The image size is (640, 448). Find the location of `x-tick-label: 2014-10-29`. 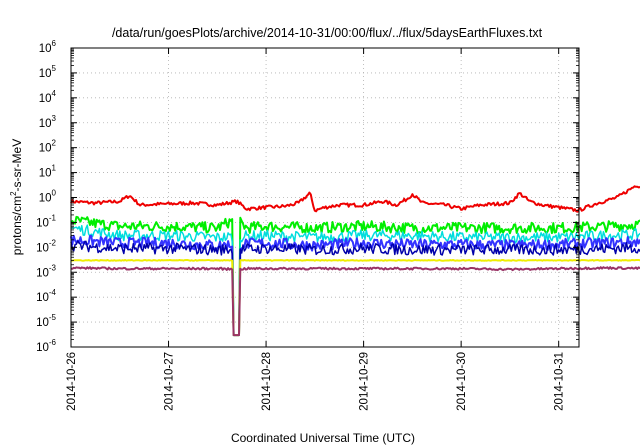

x-tick-label: 2014-10-29 is located at coordinates (365, 381).